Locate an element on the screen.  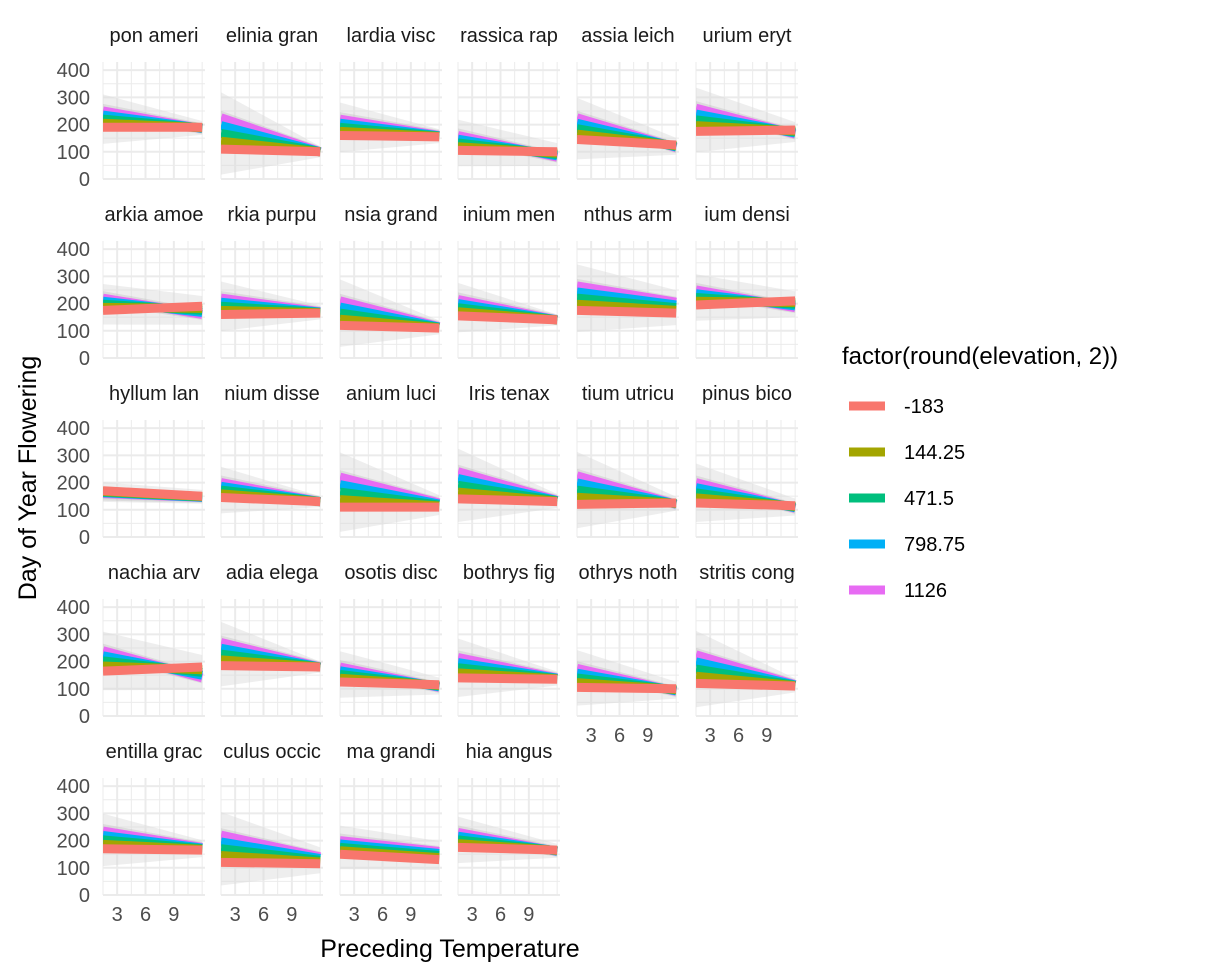
facet-panel: tium utricu is located at coordinates (627, 460).